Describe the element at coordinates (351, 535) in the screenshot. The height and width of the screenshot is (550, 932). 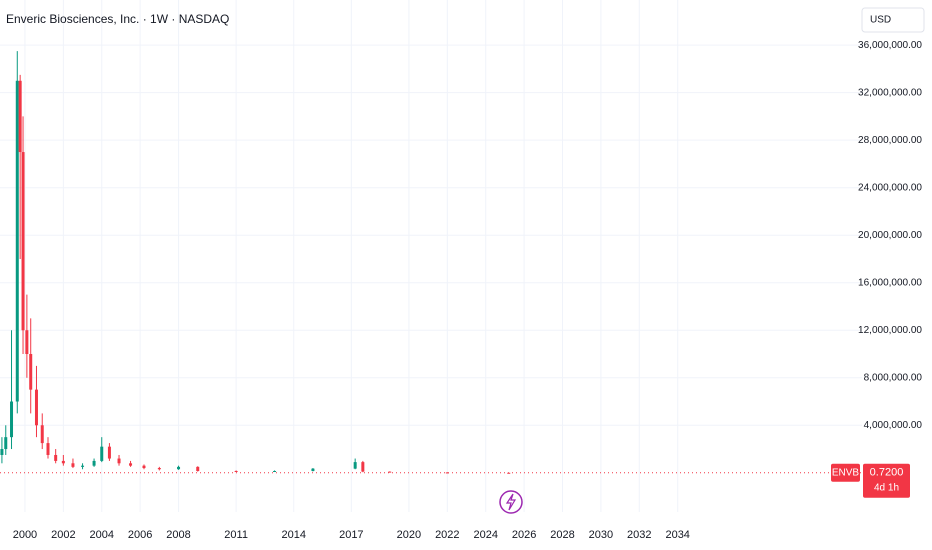
I see `x-tick-label: 2017` at that location.